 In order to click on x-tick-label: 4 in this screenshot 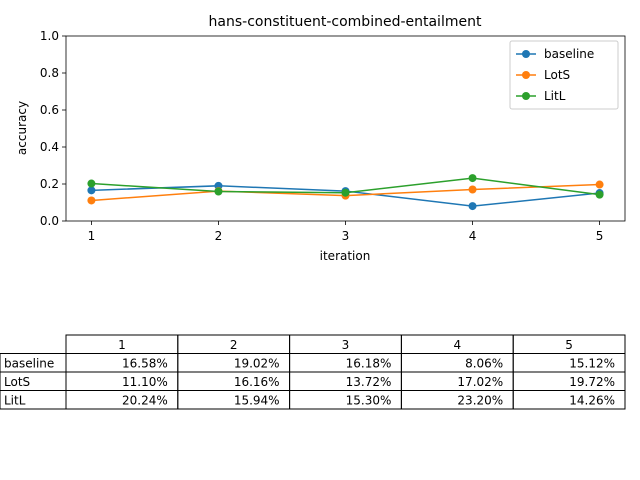, I will do `click(473, 236)`.